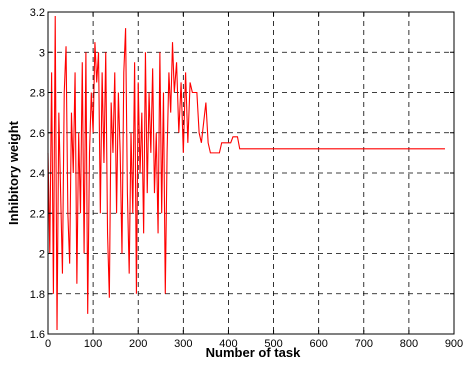 The image size is (465, 369). I want to click on y-tick-label: 2.8, so click(37, 94).